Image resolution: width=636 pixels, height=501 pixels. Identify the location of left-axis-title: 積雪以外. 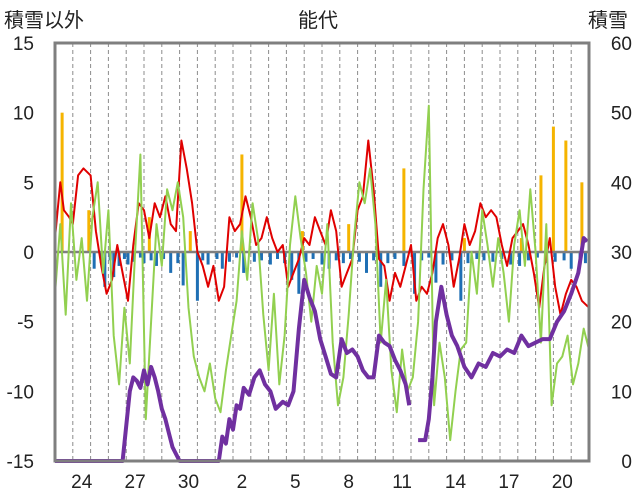
(44, 21).